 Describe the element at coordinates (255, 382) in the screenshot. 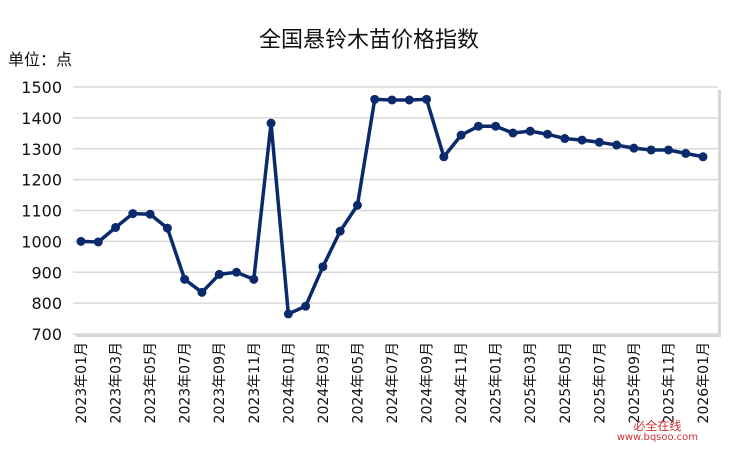

I see `x-tick-label: 2023年11月` at that location.